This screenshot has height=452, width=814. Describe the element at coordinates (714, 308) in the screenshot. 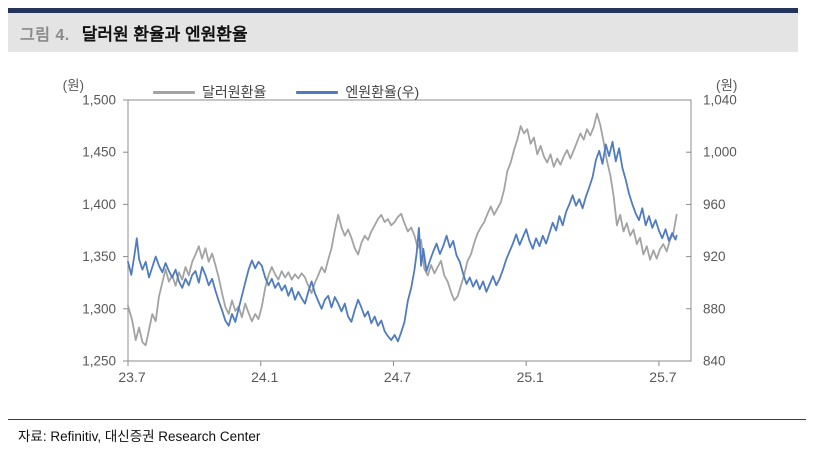

I see `right-axis-tick-label: 880` at that location.